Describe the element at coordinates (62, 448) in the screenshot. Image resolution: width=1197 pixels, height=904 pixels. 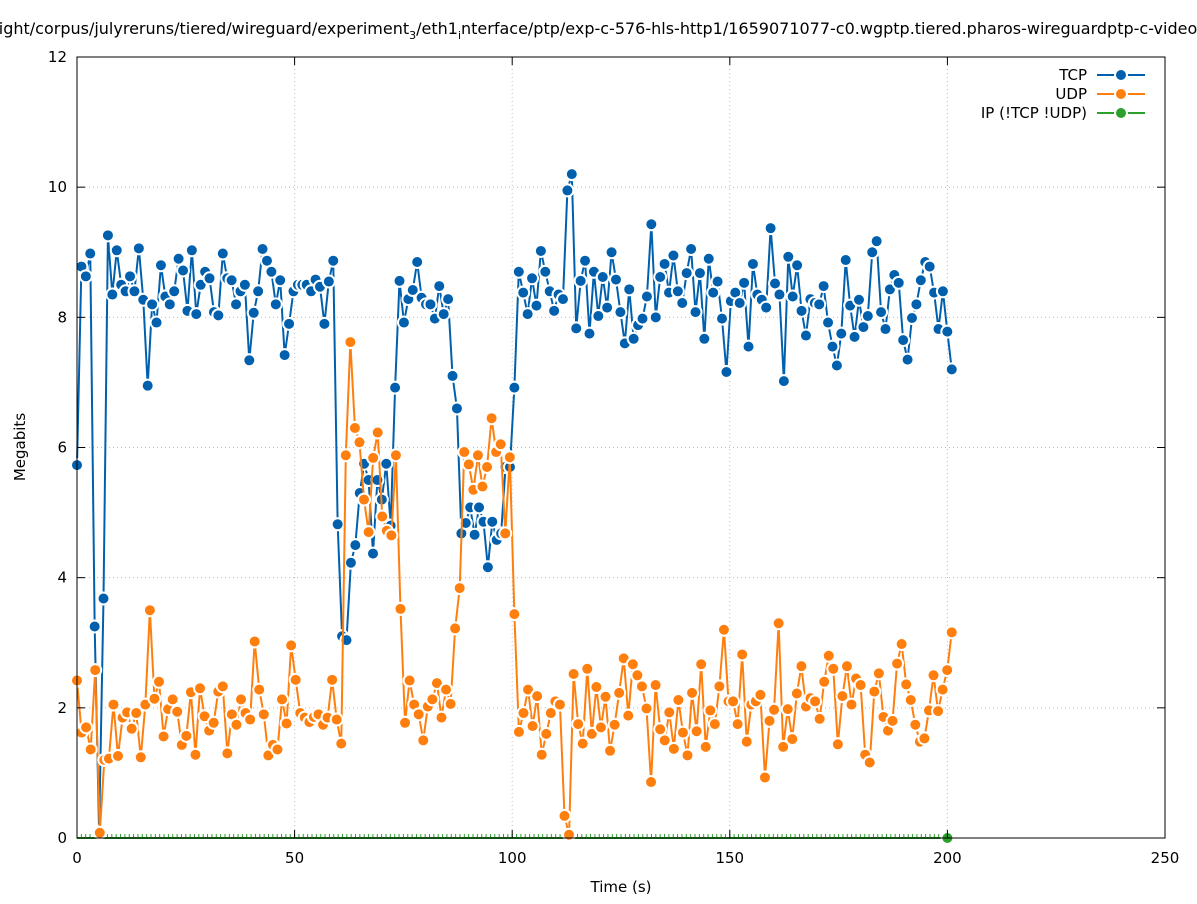
I see `y-tick-label: 6` at that location.